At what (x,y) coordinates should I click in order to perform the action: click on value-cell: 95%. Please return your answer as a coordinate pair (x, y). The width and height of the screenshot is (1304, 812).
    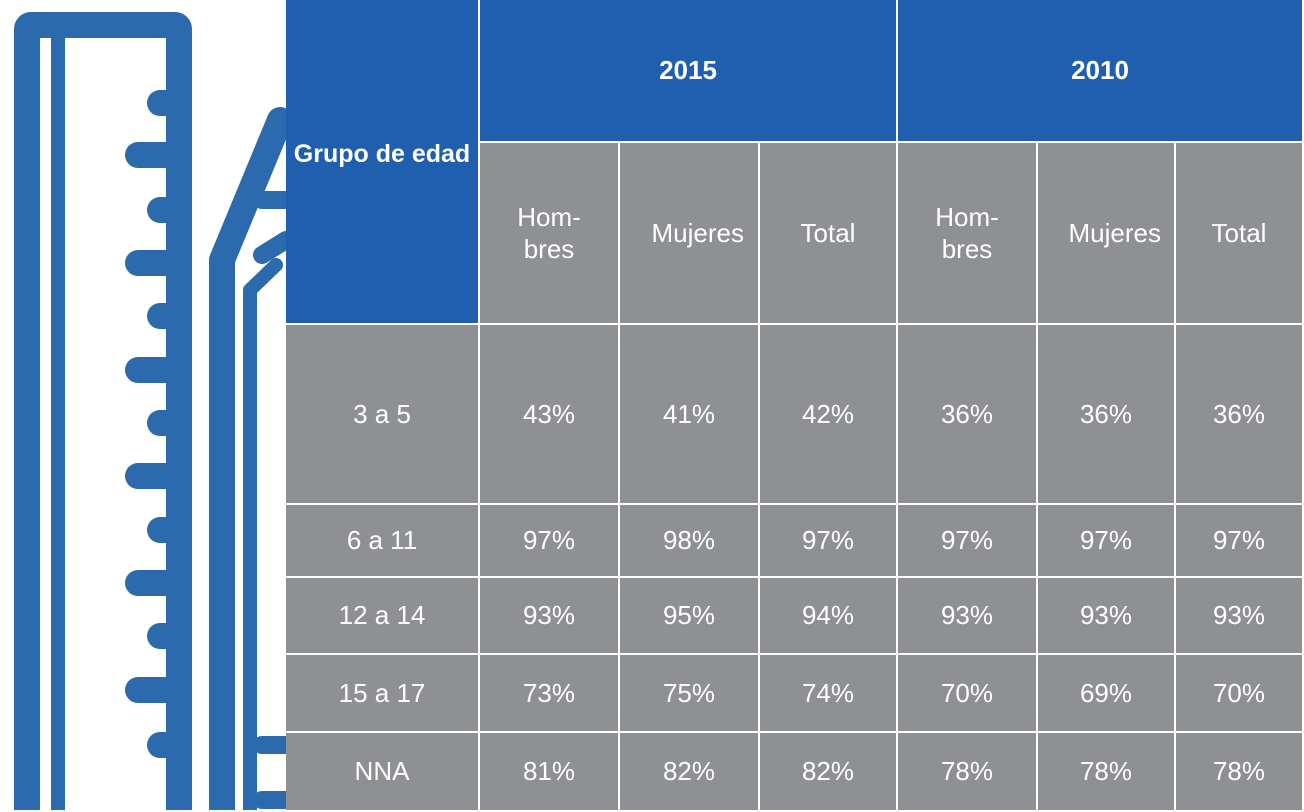
    Looking at the image, I should click on (690, 616).